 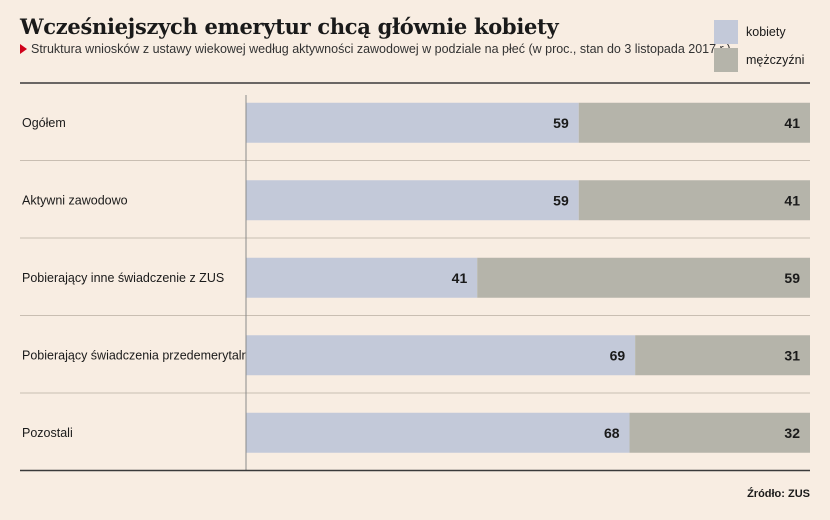 I want to click on legend-swatch-kobiety, so click(x=726, y=32).